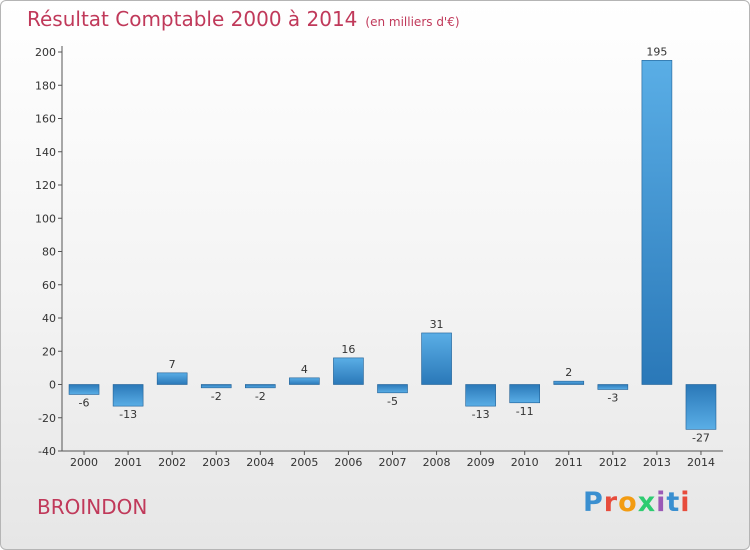 The height and width of the screenshot is (550, 750). What do you see at coordinates (304, 381) in the screenshot?
I see `bar-2005` at bounding box center [304, 381].